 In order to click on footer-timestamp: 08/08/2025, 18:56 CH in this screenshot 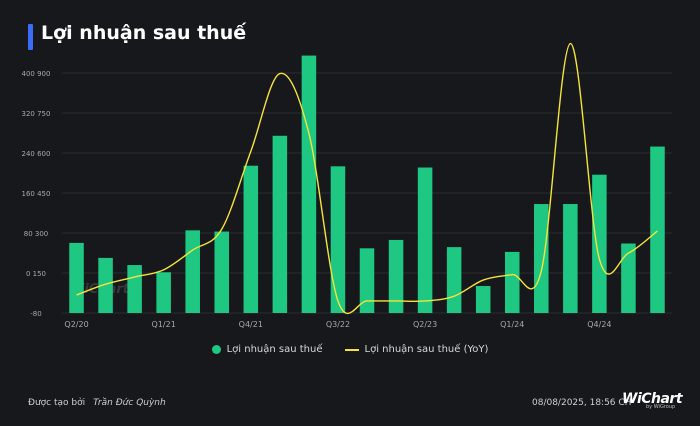, I will do `click(582, 403)`.